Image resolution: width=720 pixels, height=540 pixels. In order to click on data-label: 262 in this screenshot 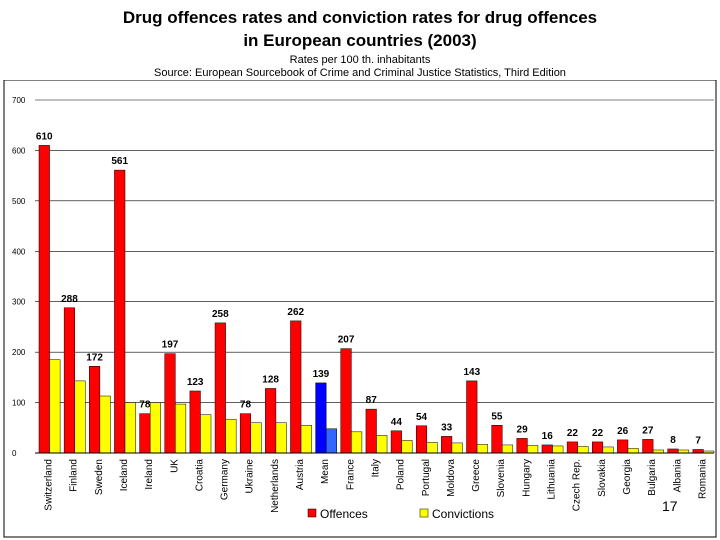, I will do `click(295, 312)`.